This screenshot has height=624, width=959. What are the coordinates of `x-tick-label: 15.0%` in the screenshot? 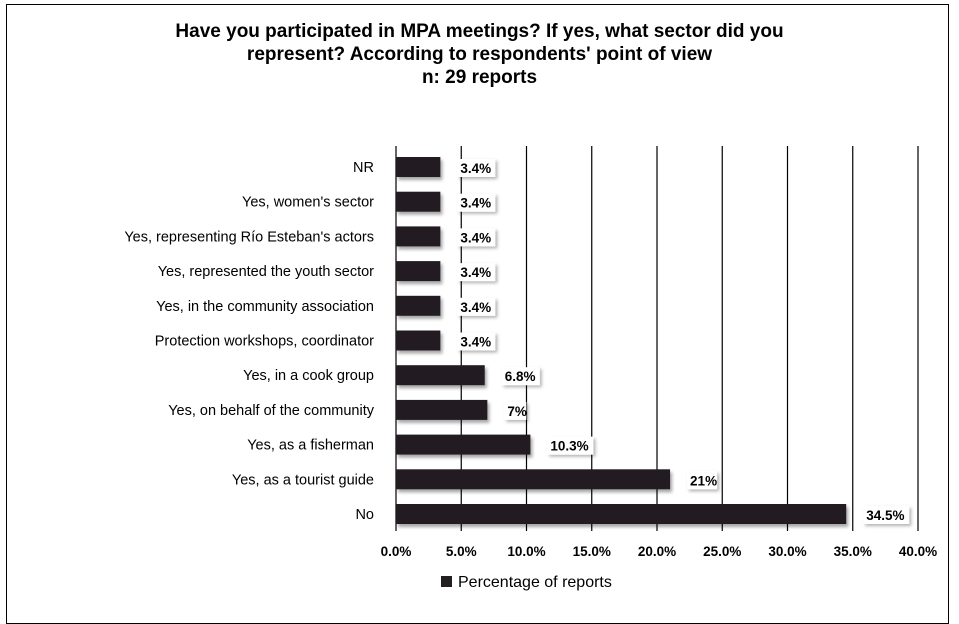 It's located at (592, 551).